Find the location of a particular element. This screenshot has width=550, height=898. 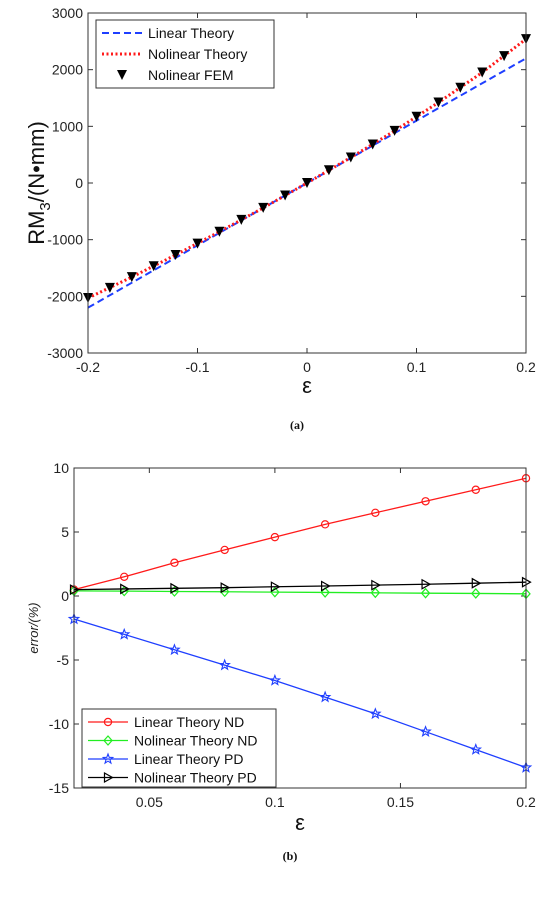

y-tick-label: -3000 is located at coordinates (65, 353).